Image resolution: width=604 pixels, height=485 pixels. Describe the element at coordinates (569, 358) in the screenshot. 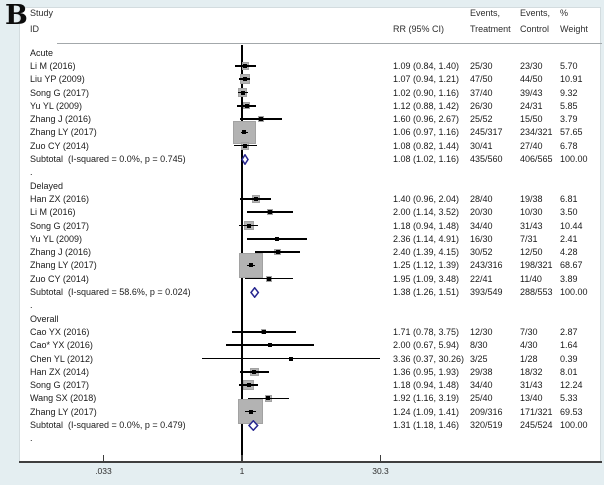

I see `weight-cell: 0.39` at that location.